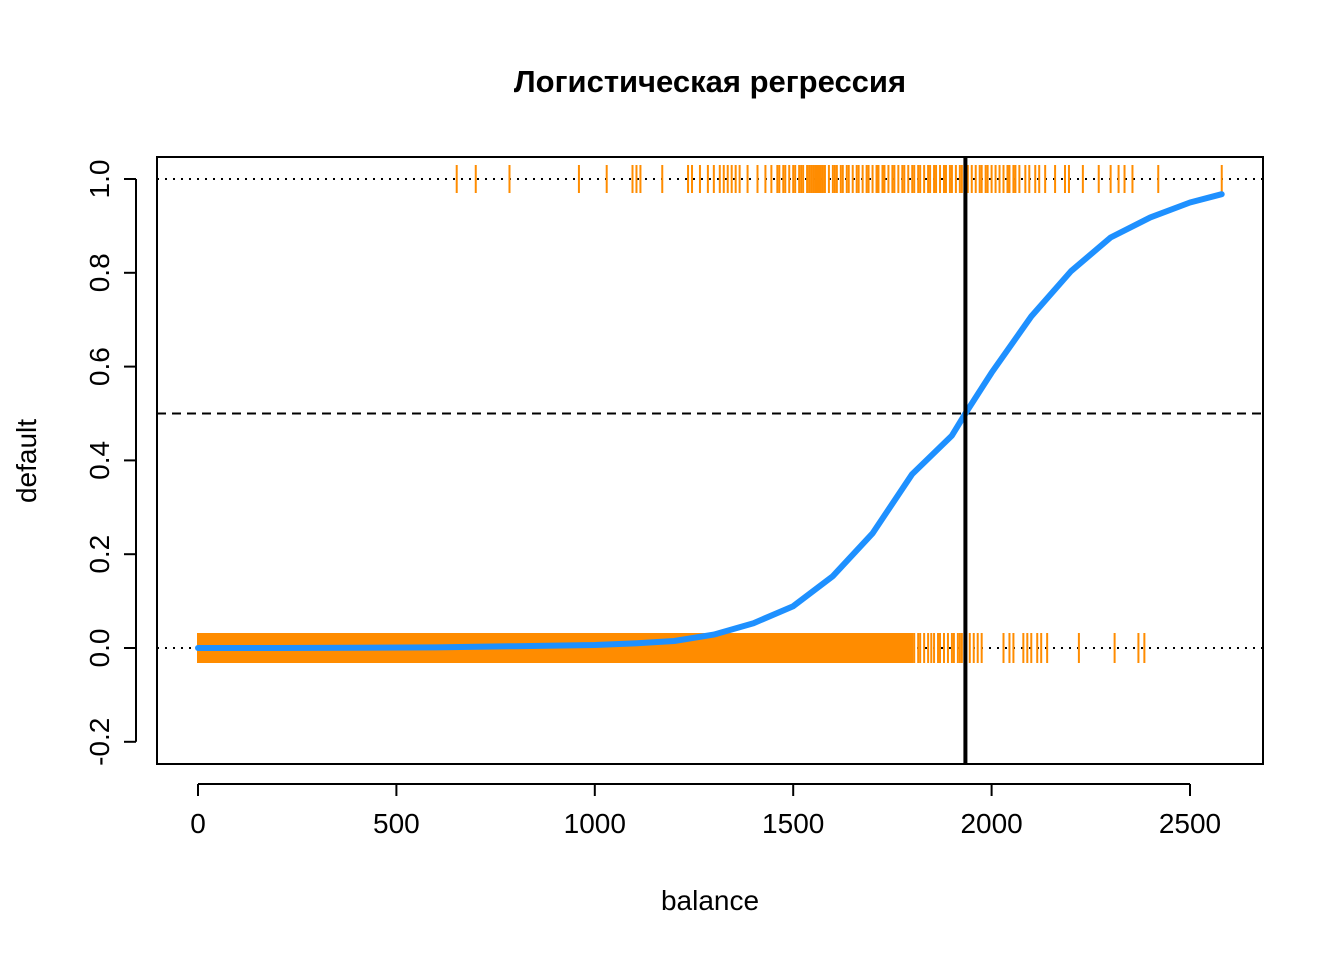 This screenshot has height=960, width=1344. I want to click on y-tick-label: 0.8, so click(99, 272).